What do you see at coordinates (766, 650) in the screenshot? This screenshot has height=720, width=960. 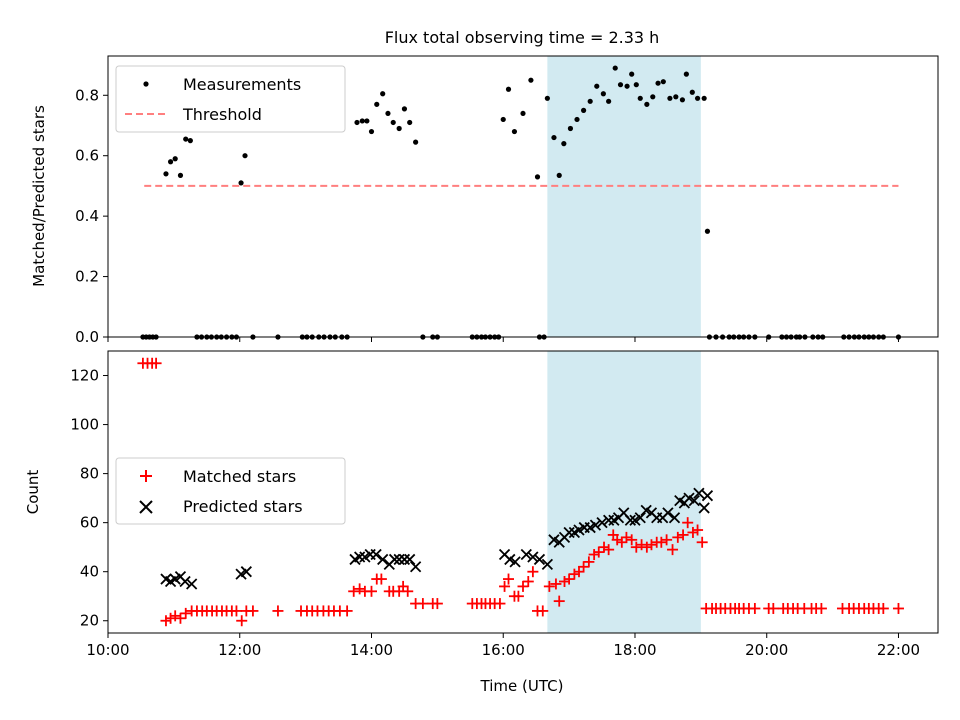 I see `x-tick-label: 20:00` at bounding box center [766, 650].